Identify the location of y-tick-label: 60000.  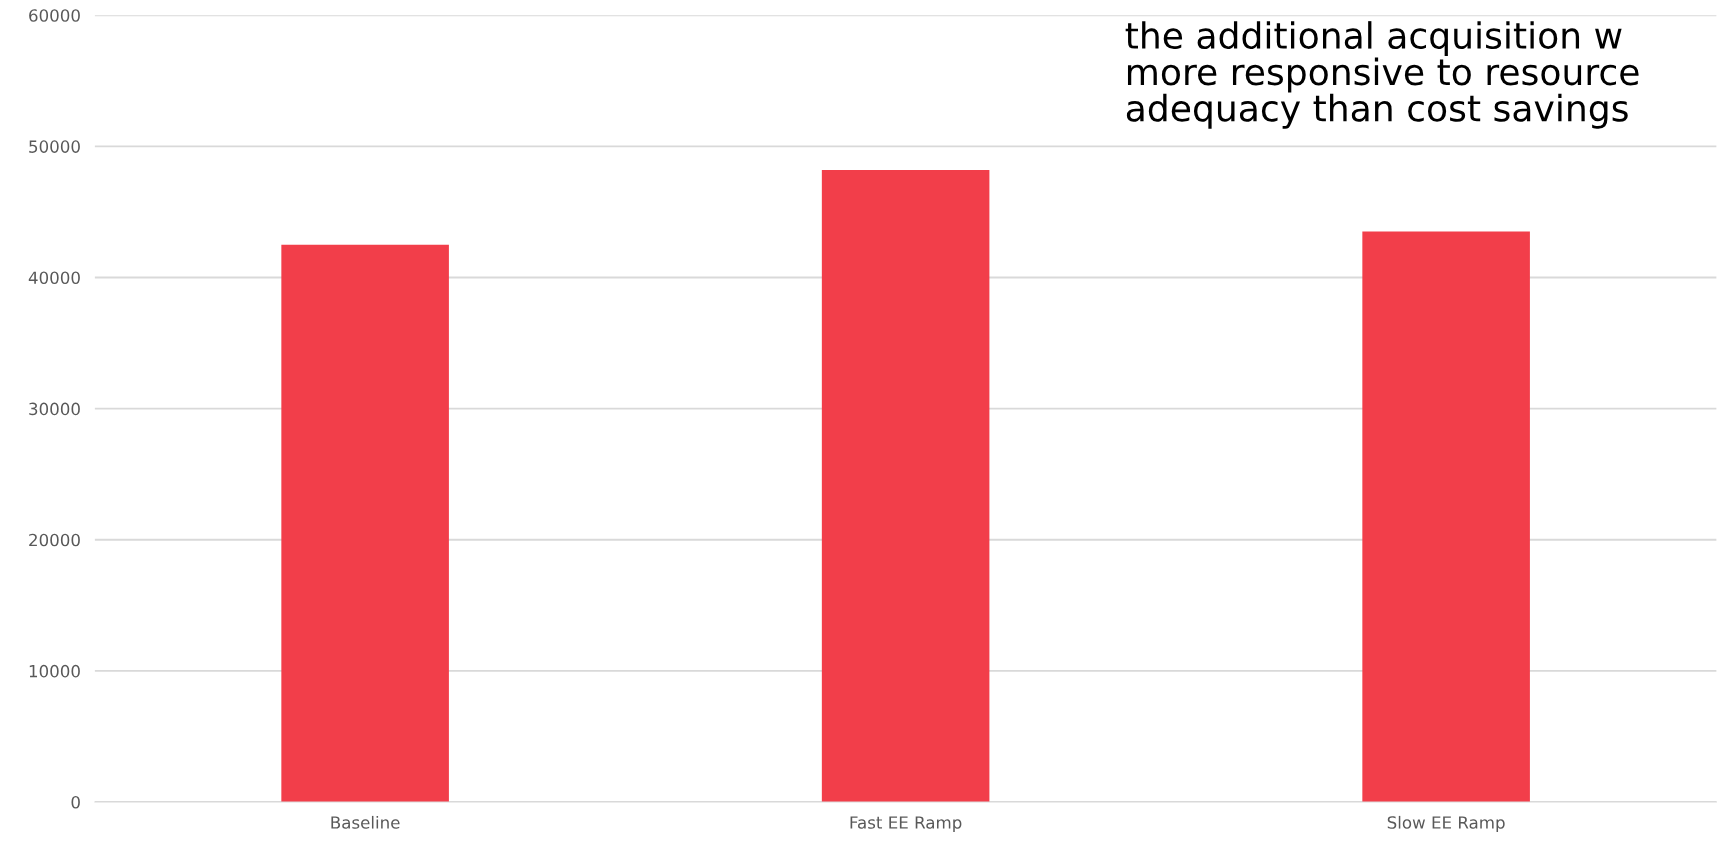
(54, 15).